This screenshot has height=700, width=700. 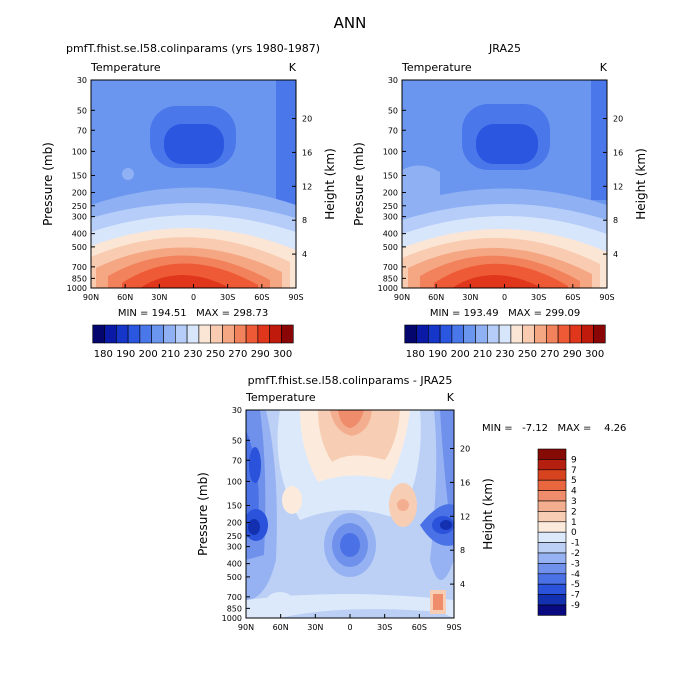 I want to click on colorbar-label: -9, so click(x=575, y=606).